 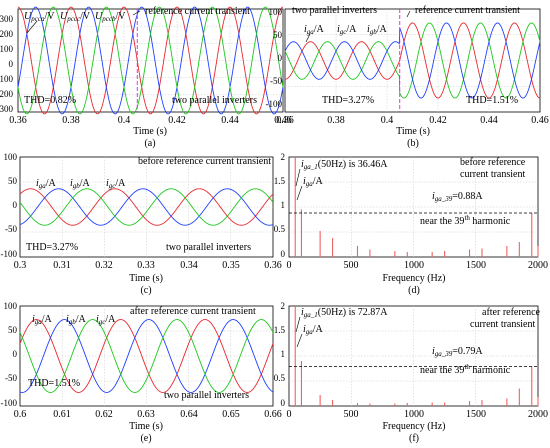 I want to click on panel-d-bars, so click(x=414, y=207).